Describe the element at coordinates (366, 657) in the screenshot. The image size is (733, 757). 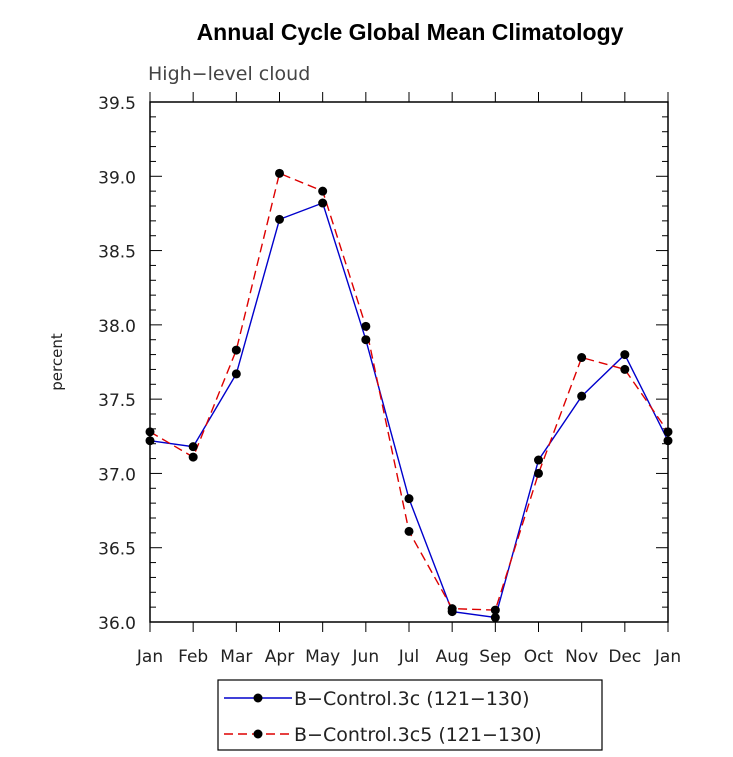
I see `x-tick-label: Jun` at that location.